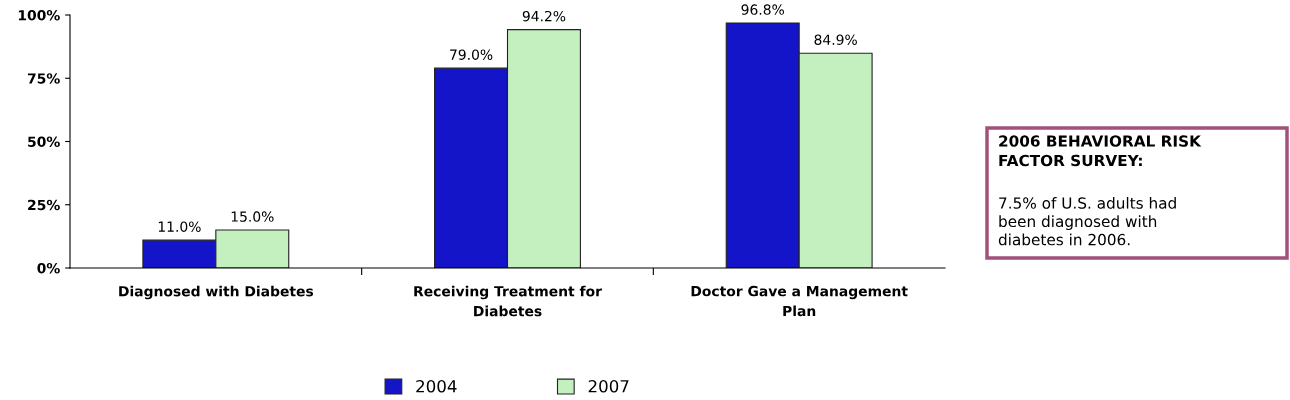 This screenshot has height=400, width=1290. What do you see at coordinates (216, 292) in the screenshot?
I see `x-tick-label: Diagnosed with Diabetes` at bounding box center [216, 292].